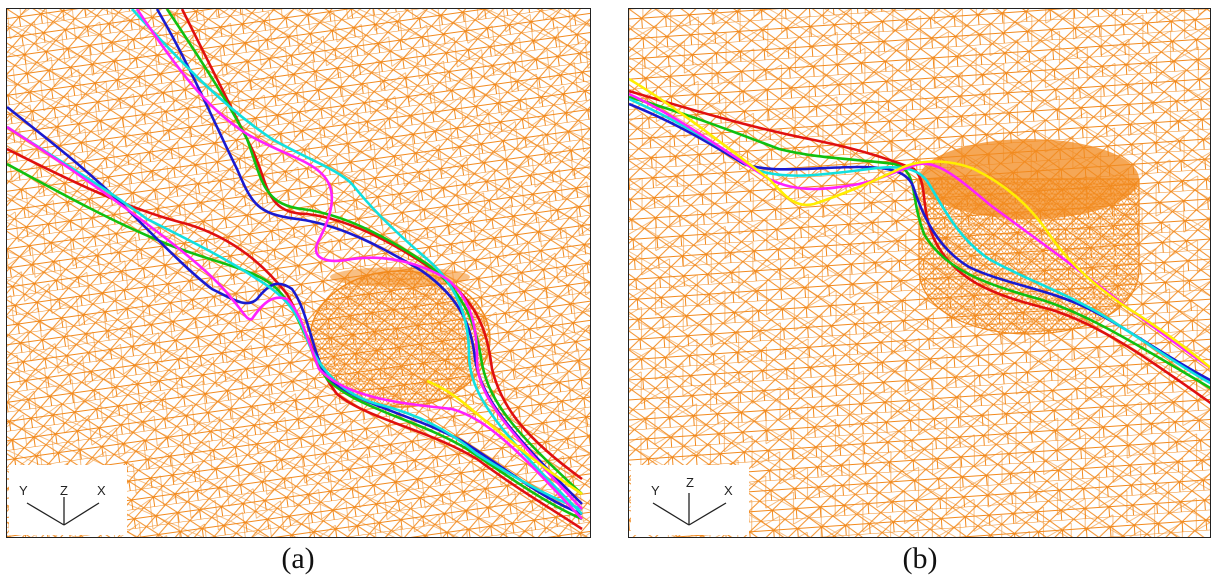 The image size is (1215, 583). What do you see at coordinates (68, 500) in the screenshot?
I see `panel-a-axes-triad: Y Z X` at bounding box center [68, 500].